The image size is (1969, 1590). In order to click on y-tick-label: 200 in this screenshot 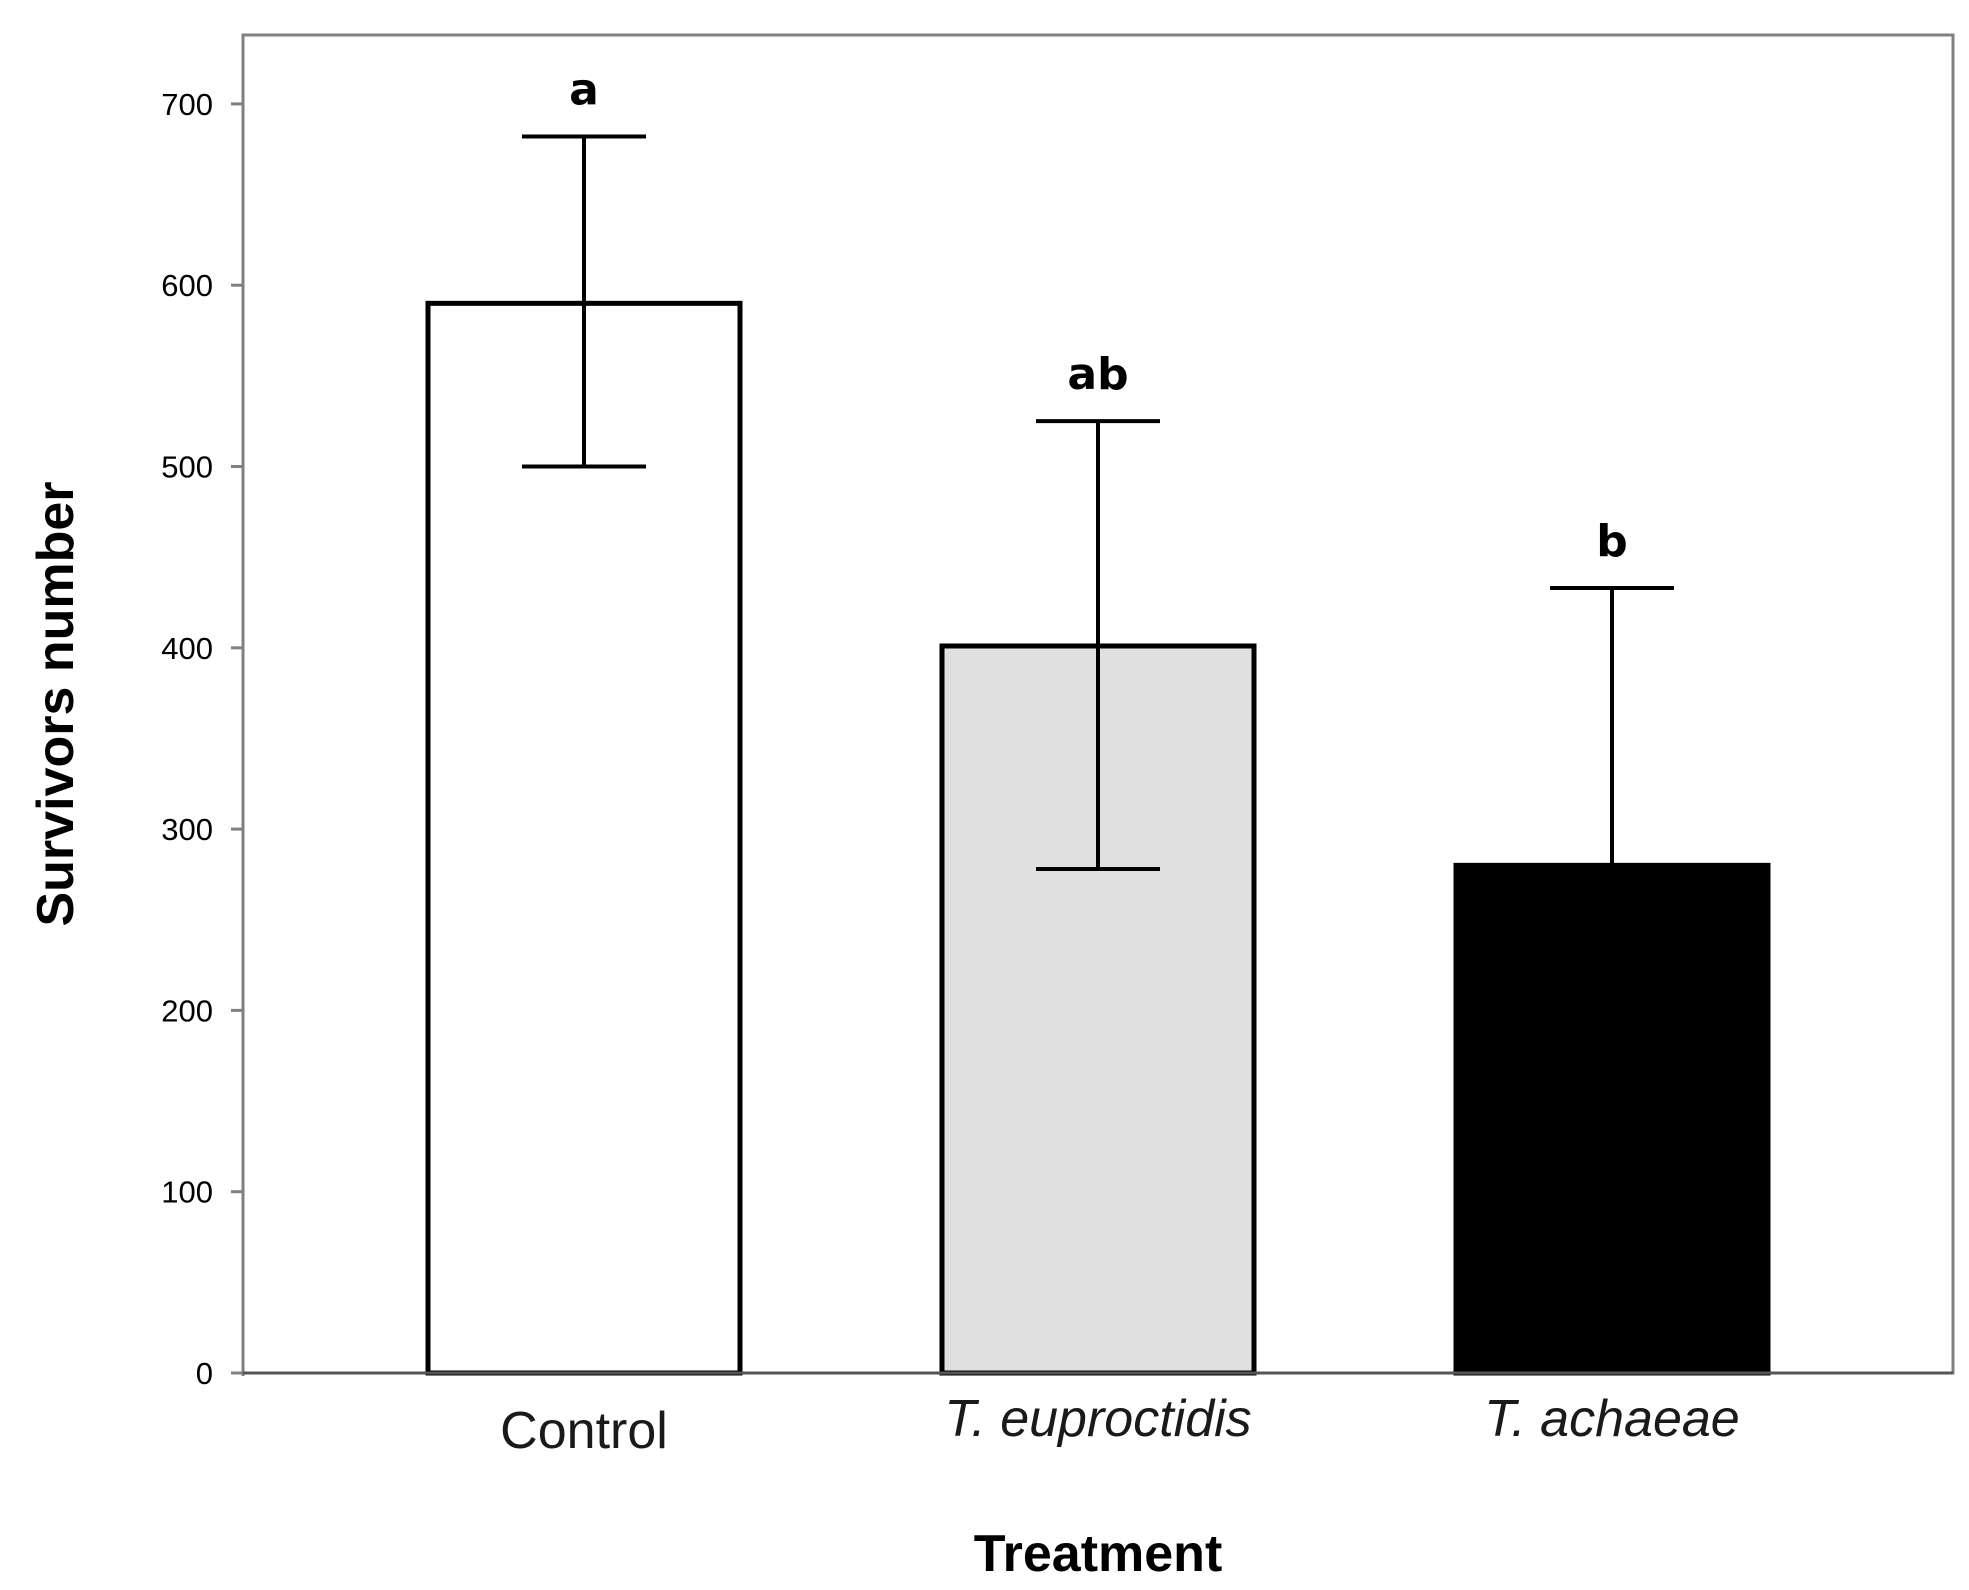, I will do `click(187, 1010)`.